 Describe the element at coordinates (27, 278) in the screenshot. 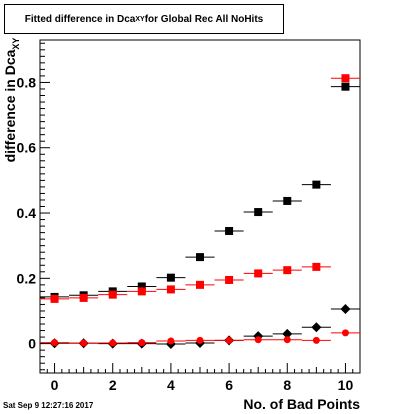

I see `y-tick-label: 0.2` at that location.